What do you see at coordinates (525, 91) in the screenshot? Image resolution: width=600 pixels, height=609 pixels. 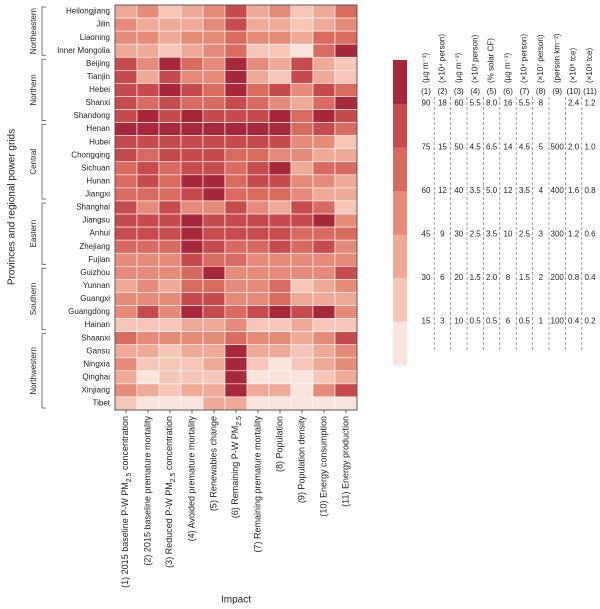 I see `scale-number: (7)` at bounding box center [525, 91].